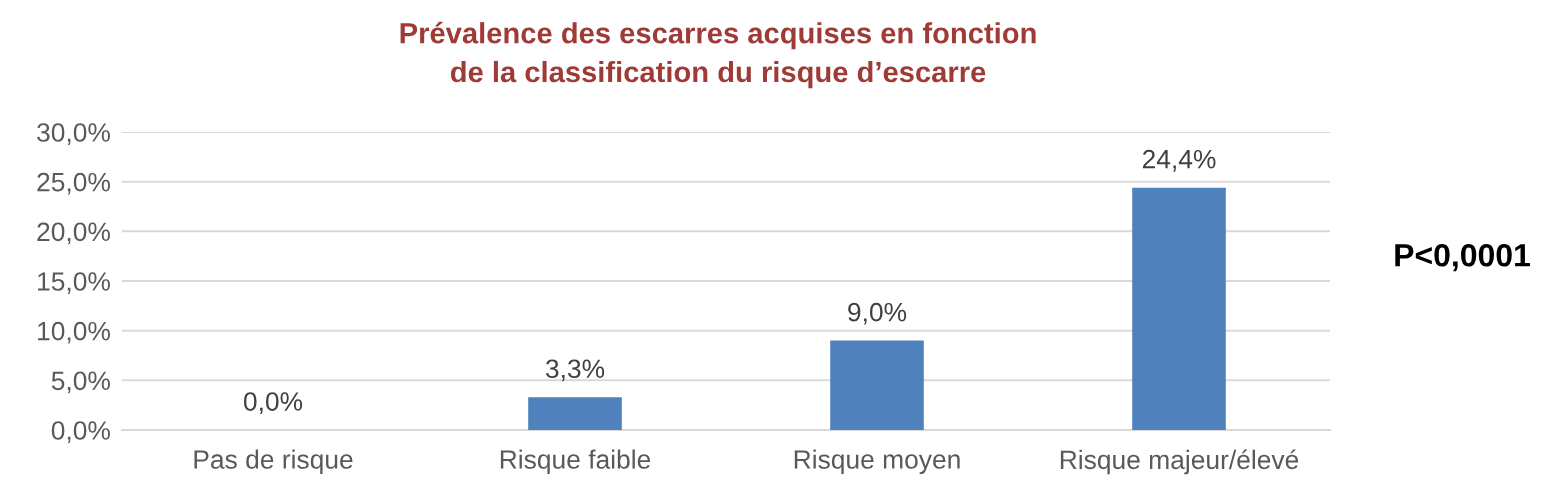  What do you see at coordinates (877, 462) in the screenshot?
I see `x-tick-label: Risque moyen` at bounding box center [877, 462].